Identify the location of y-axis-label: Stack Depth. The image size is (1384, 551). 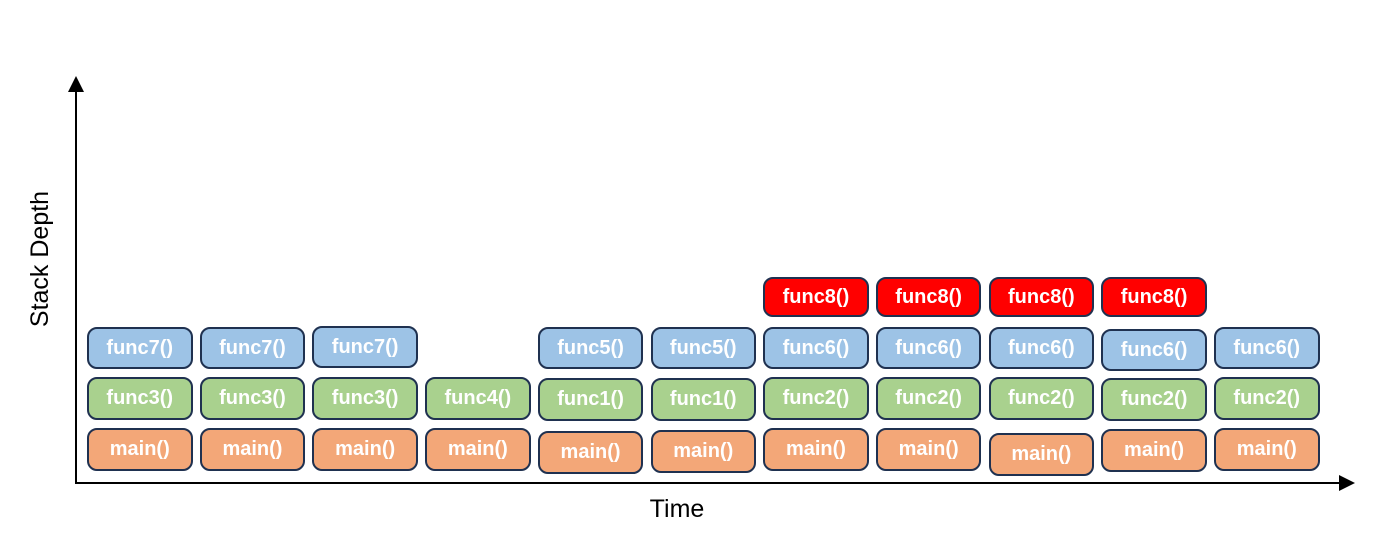
(40, 259).